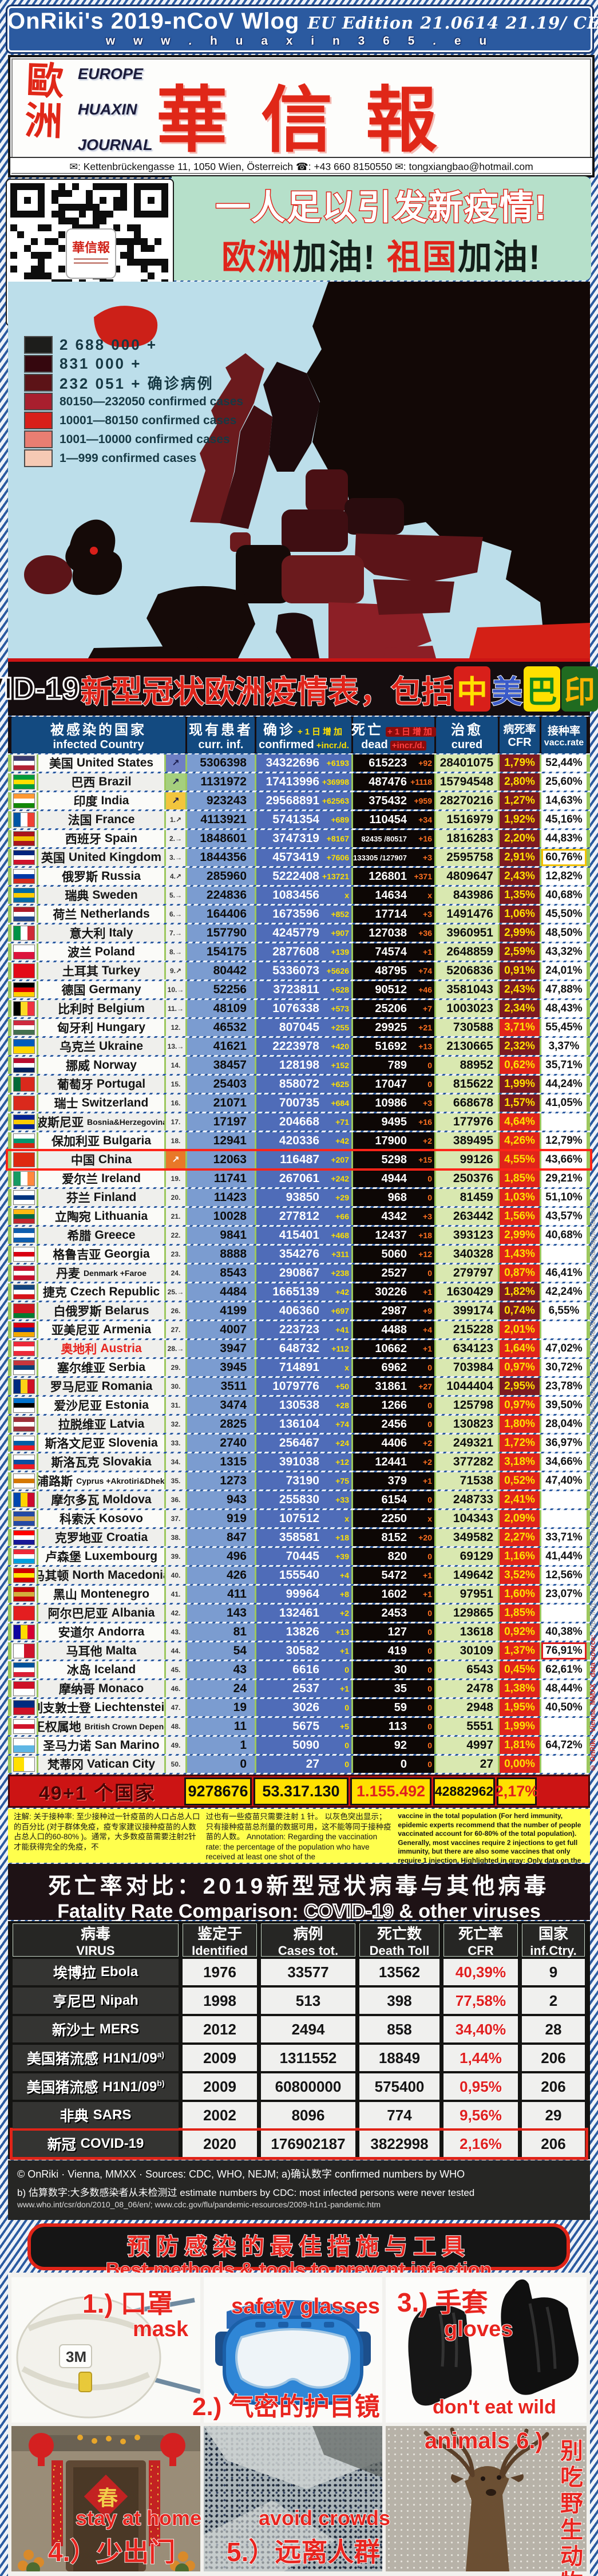 The width and height of the screenshot is (598, 2576). I want to click on dead-cell: 17047 0, so click(393, 1084).